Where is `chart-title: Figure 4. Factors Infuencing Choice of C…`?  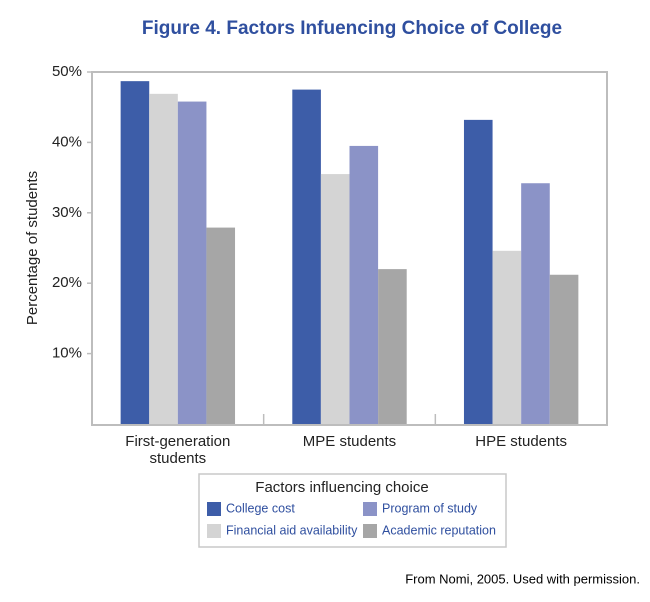
chart-title: Figure 4. Factors Infuencing Choice of C… is located at coordinates (352, 28).